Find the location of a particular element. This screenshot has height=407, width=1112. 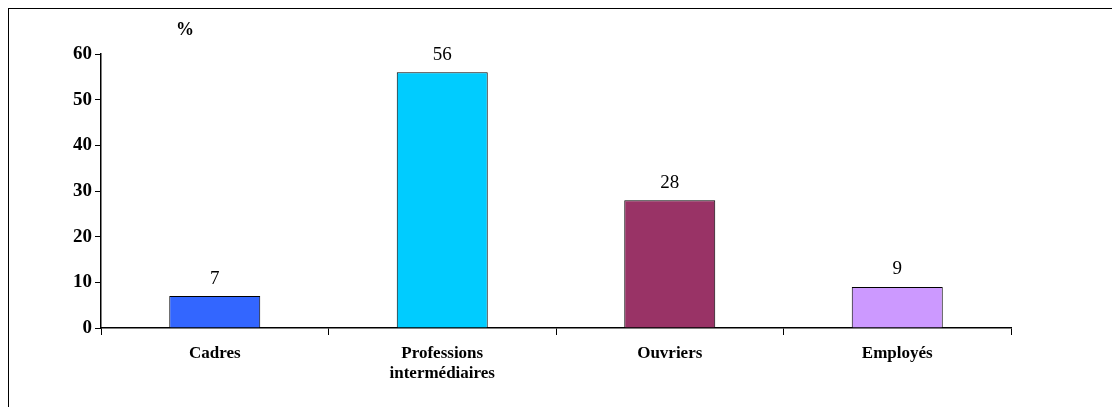

y-tick-label: 10 is located at coordinates (82, 281).